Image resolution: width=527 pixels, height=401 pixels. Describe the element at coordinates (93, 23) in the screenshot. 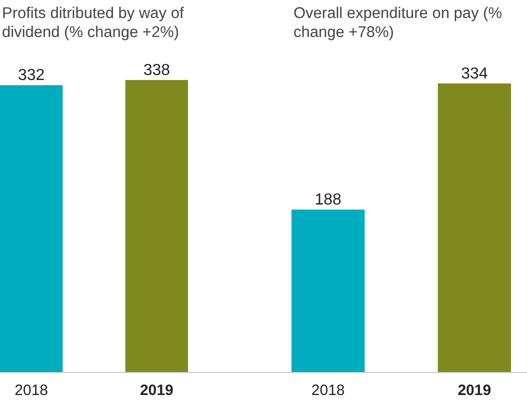

I see `chart-title: Profits ditributed by way of dividend (% change +2%)` at that location.